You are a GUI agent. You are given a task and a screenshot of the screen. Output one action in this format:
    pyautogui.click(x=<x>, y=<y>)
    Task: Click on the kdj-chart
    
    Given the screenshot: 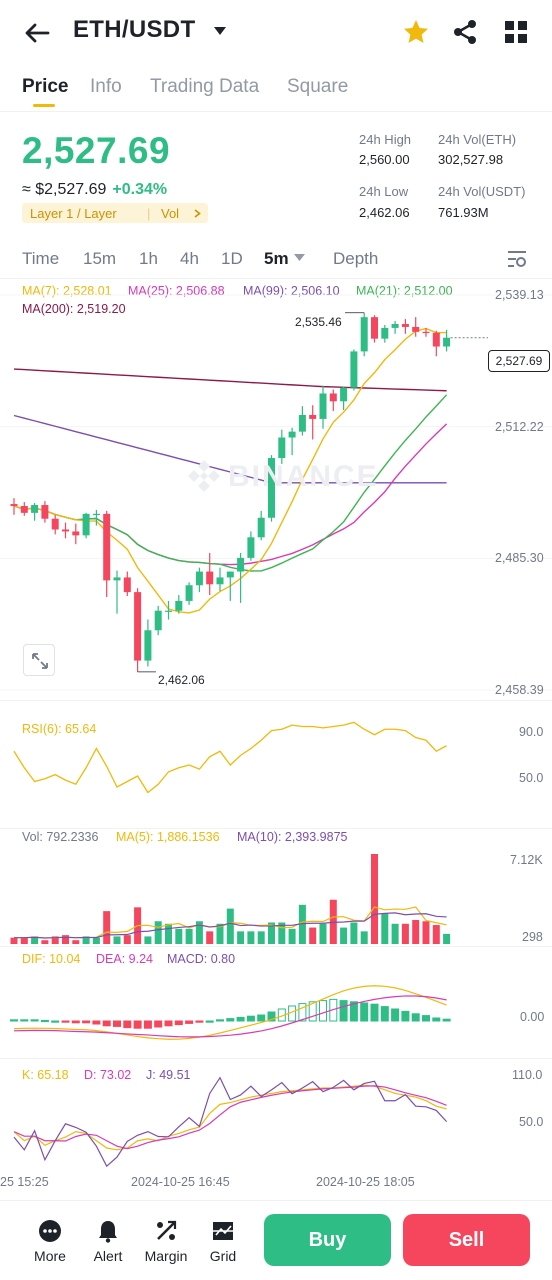 What is the action you would take?
    pyautogui.click(x=230, y=1122)
    